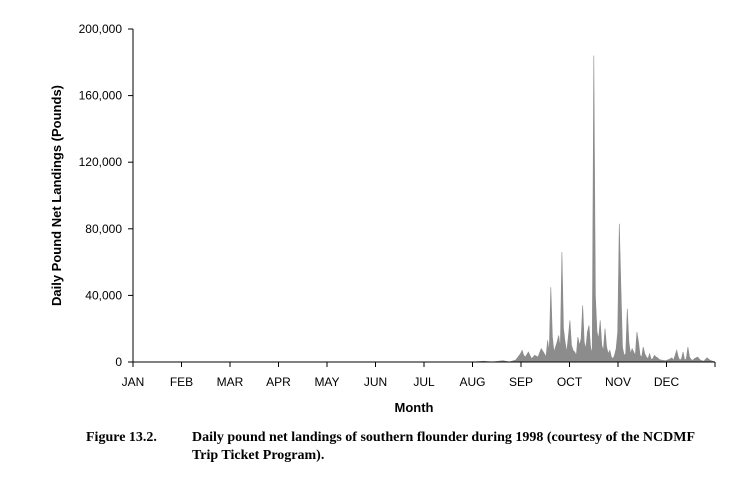 Image resolution: width=733 pixels, height=478 pixels. What do you see at coordinates (278, 382) in the screenshot?
I see `x-tick-label-apr: APR` at bounding box center [278, 382].